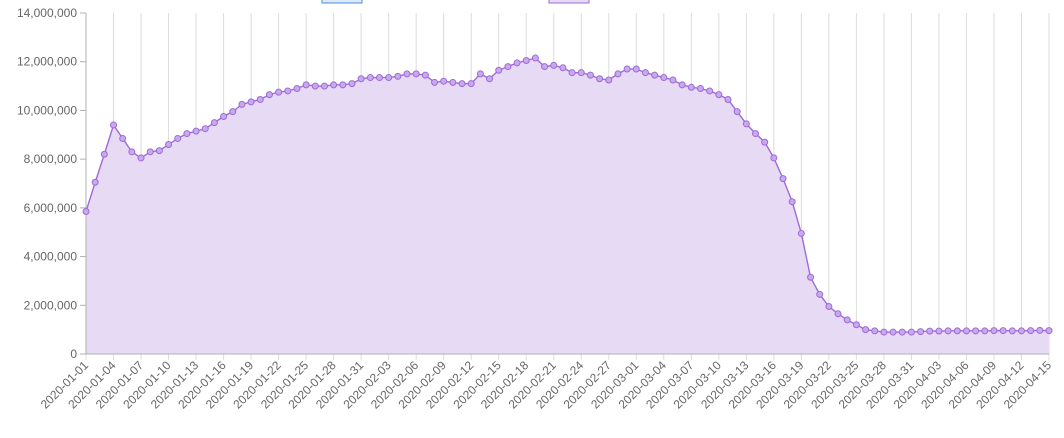 This screenshot has width=1064, height=438. Describe the element at coordinates (569, 2) in the screenshot. I see `legend-swatch-series-b` at that location.